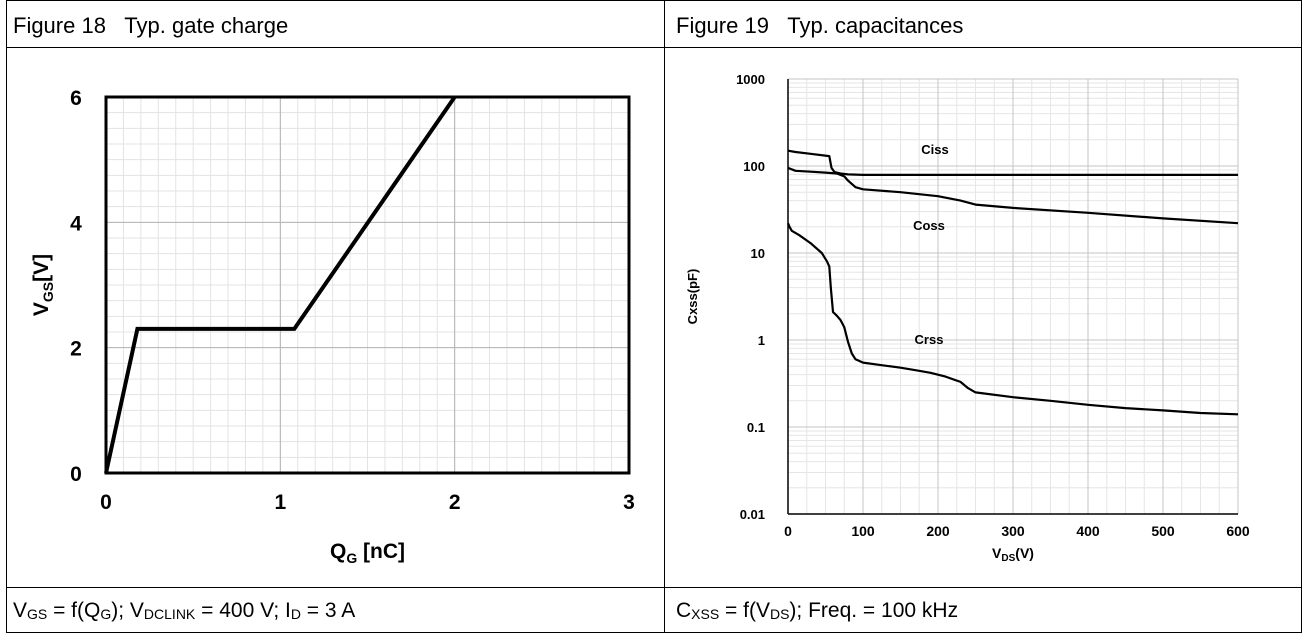 The image size is (1308, 633). I want to click on coss-annotation: Coss, so click(929, 225).